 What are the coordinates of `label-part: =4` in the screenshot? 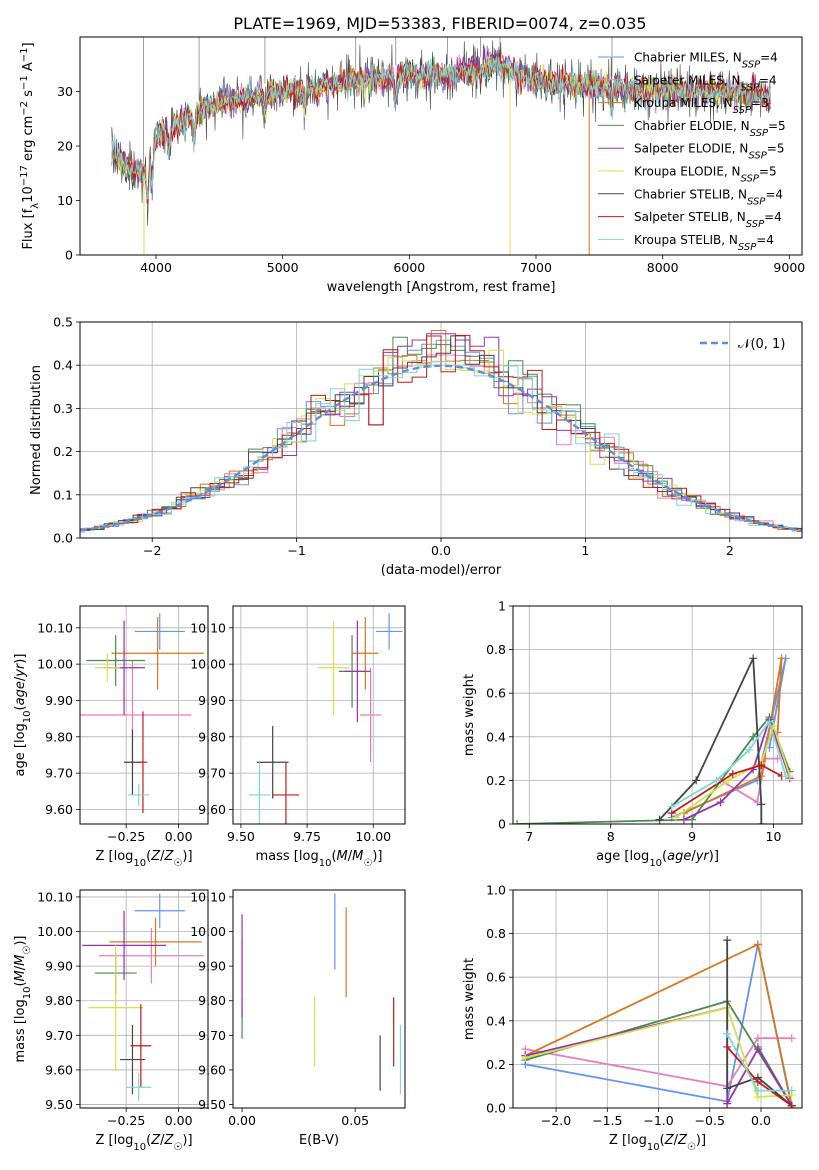 It's located at (768, 80).